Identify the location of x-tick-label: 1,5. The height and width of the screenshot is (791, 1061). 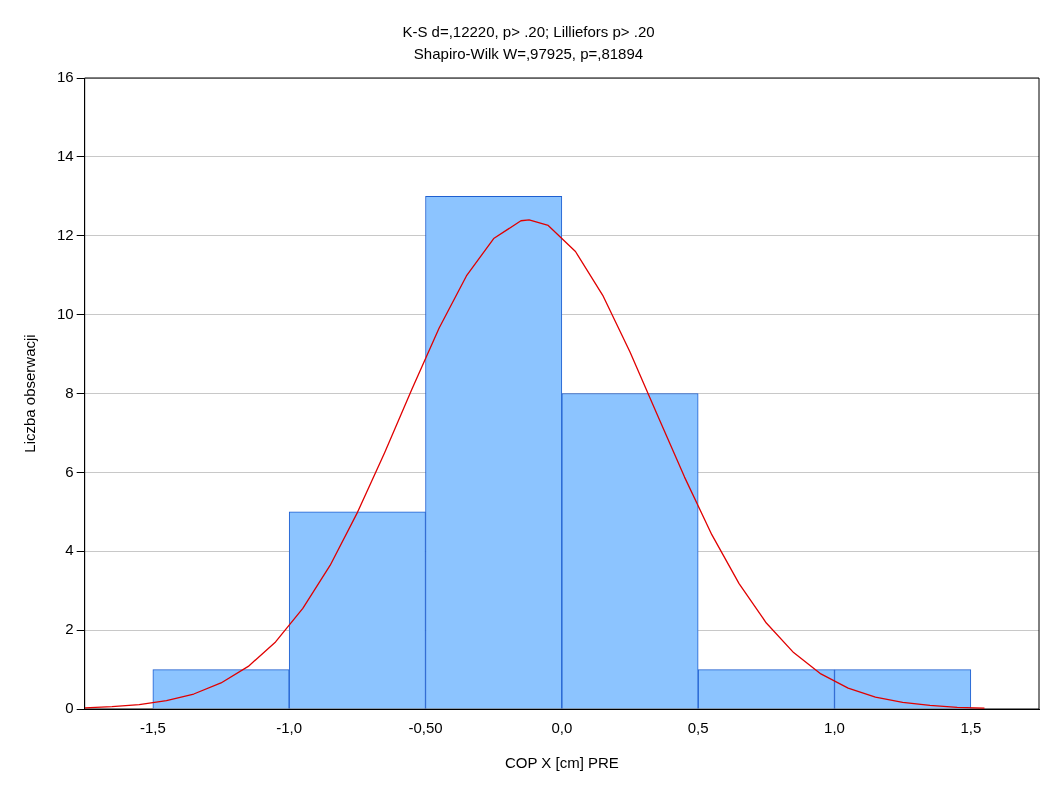
(971, 728).